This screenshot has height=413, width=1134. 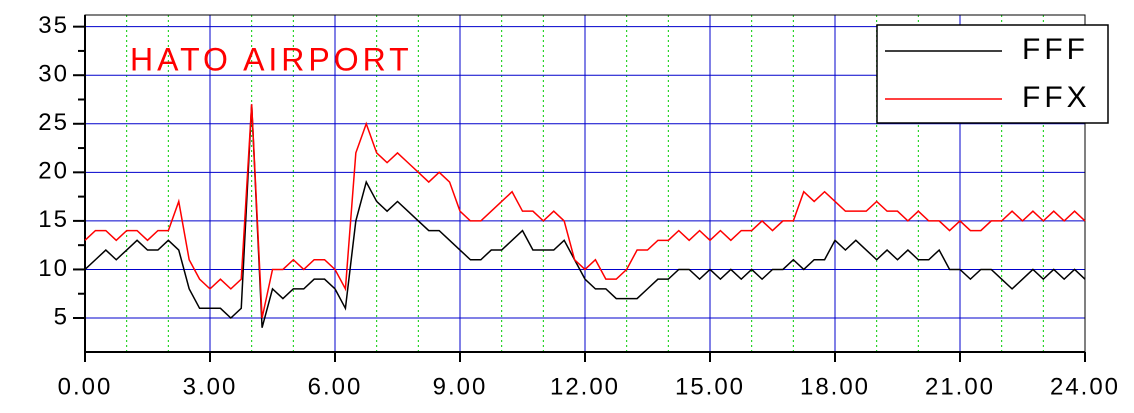 I want to click on y-tick-label: 5, so click(x=61, y=316).